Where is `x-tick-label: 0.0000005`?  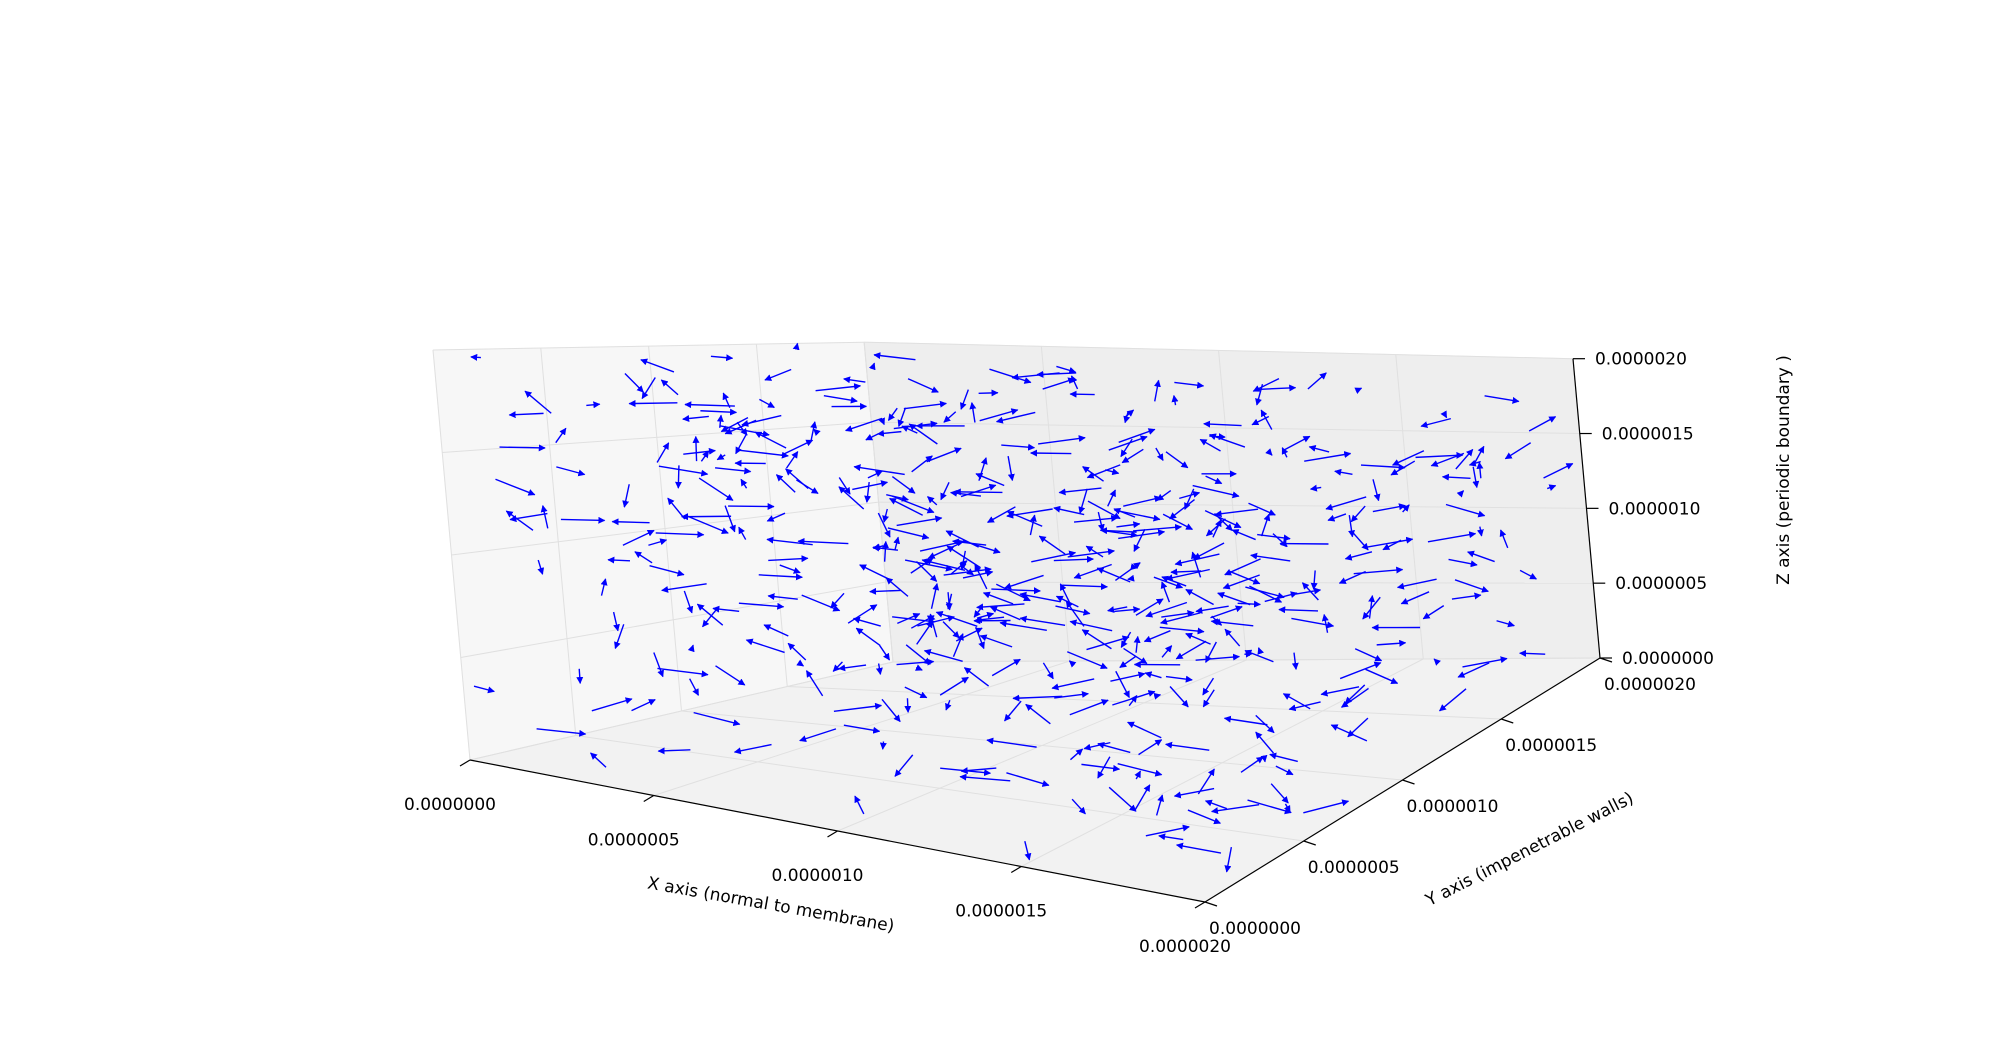 x-tick-label: 0.0000005 is located at coordinates (634, 841).